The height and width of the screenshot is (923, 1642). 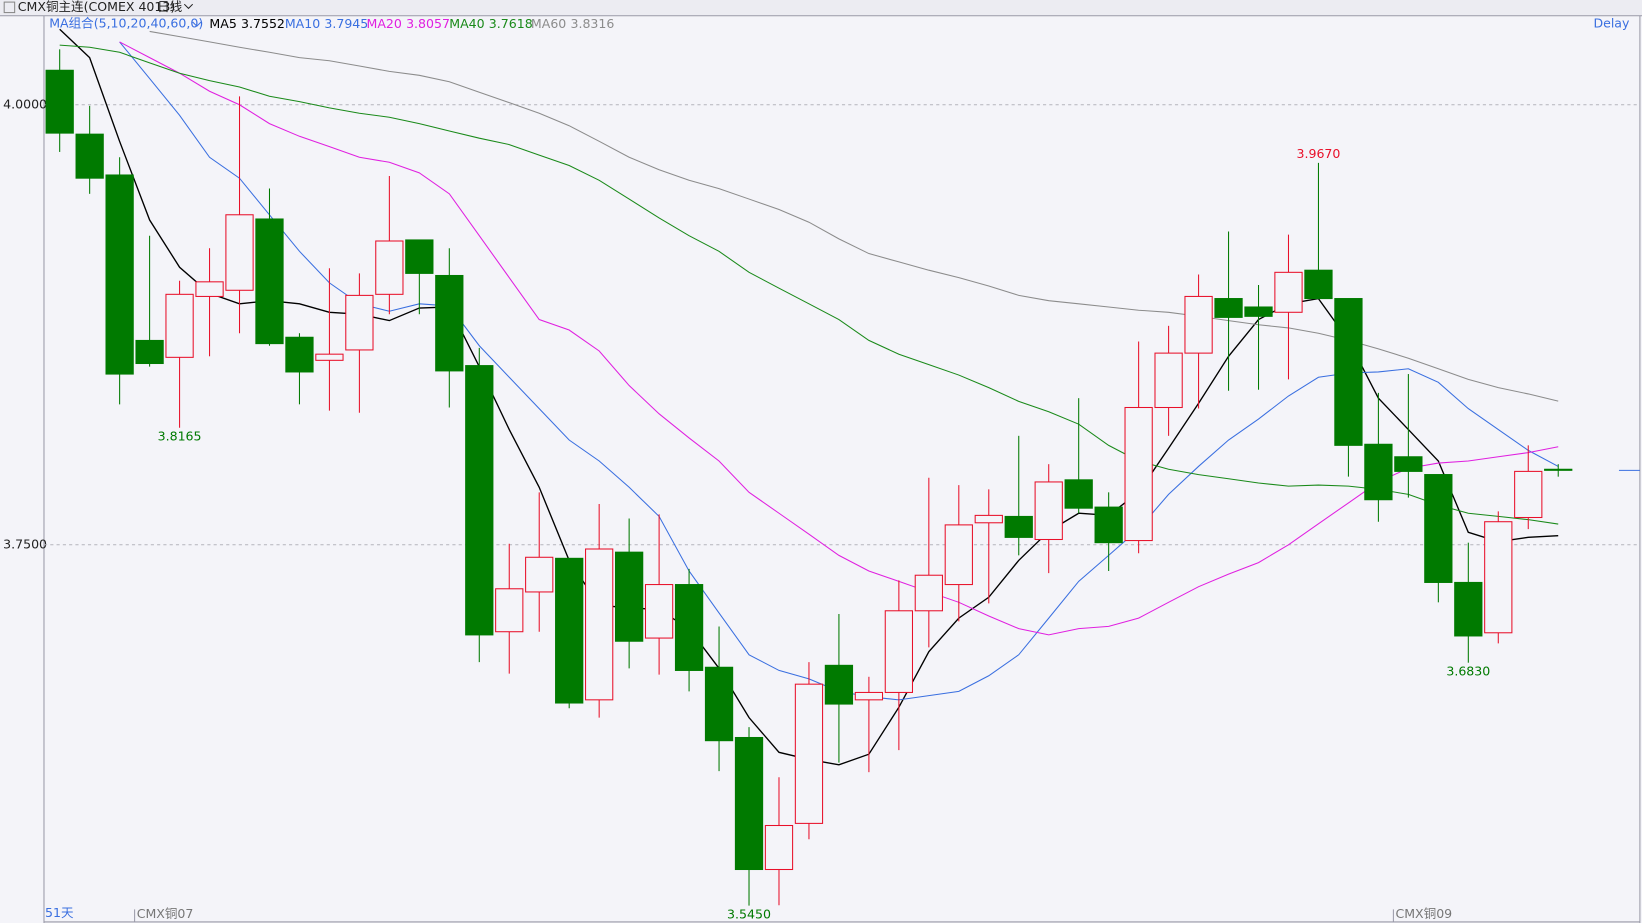 What do you see at coordinates (1423, 913) in the screenshot?
I see `x-tick-label: CMX铜09` at bounding box center [1423, 913].